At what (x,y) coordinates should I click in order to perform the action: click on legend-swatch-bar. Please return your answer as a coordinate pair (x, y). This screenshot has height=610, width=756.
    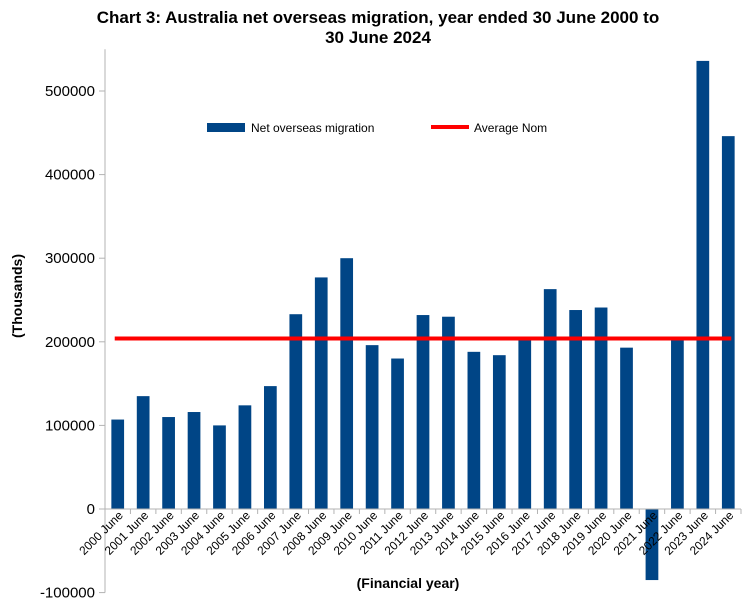
    Looking at the image, I should click on (226, 127).